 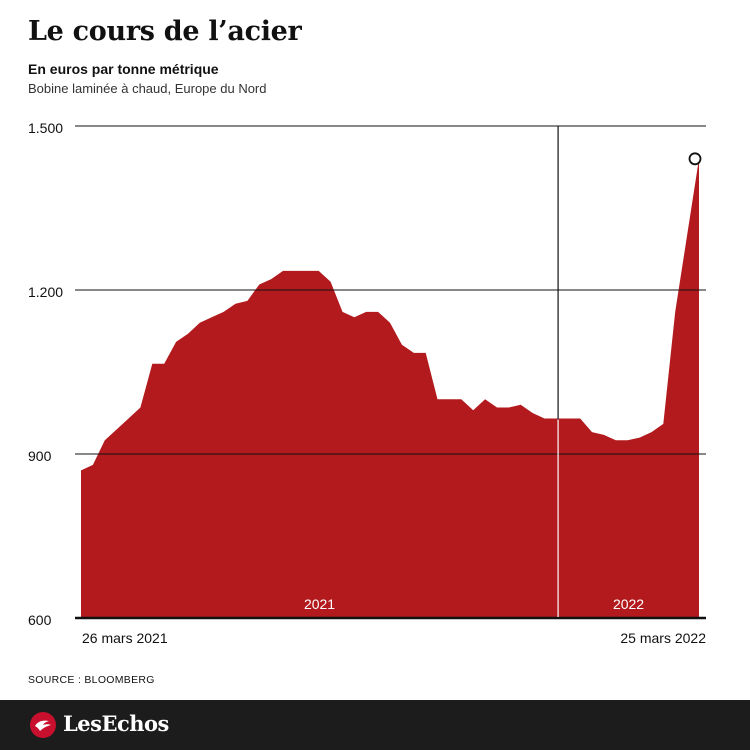 I want to click on source-note: SOURCE : BLOOMBERG, so click(x=91, y=680).